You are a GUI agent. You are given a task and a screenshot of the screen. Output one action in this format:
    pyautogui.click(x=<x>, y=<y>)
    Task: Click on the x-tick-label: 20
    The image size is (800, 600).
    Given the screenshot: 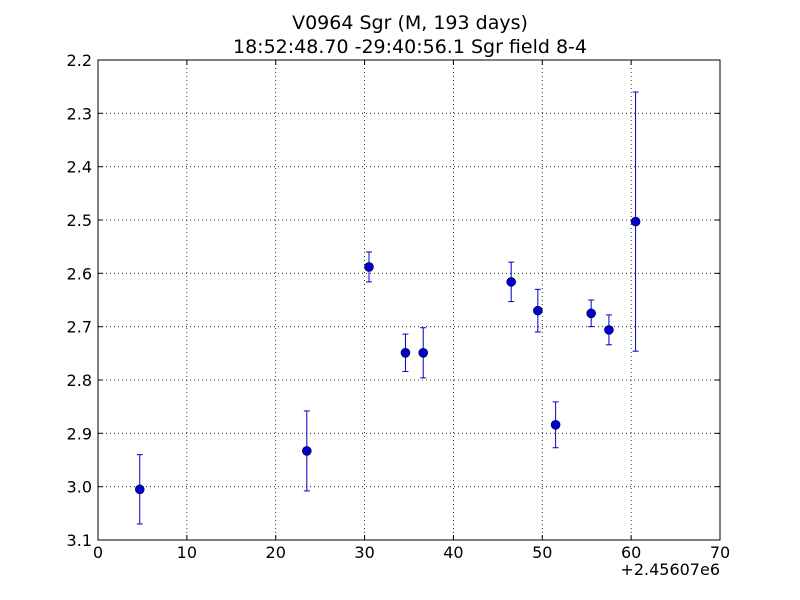 What is the action you would take?
    pyautogui.click(x=276, y=552)
    